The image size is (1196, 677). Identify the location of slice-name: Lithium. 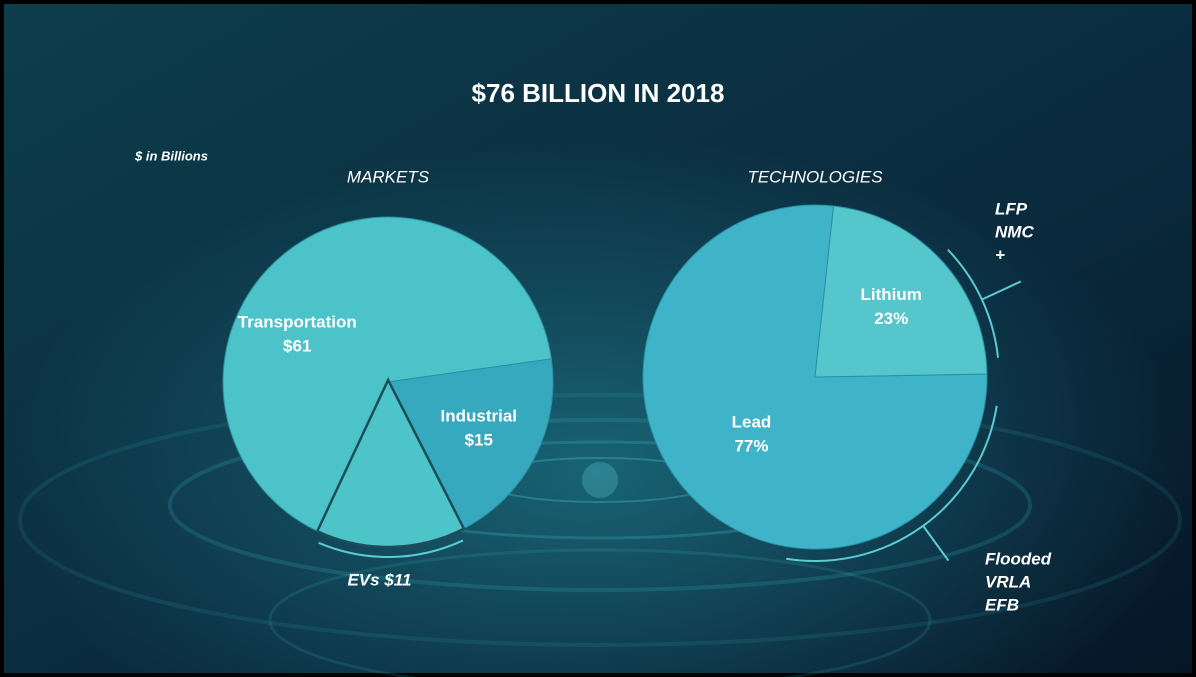
(891, 294).